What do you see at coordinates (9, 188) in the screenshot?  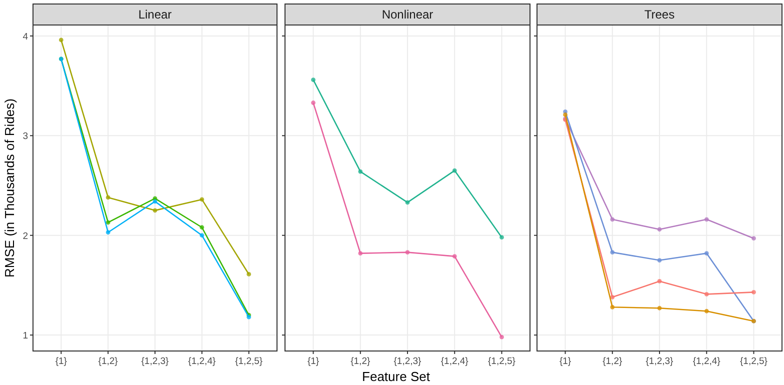 I see `y-axis-title: RMSE (in Thousands of Rides)` at bounding box center [9, 188].